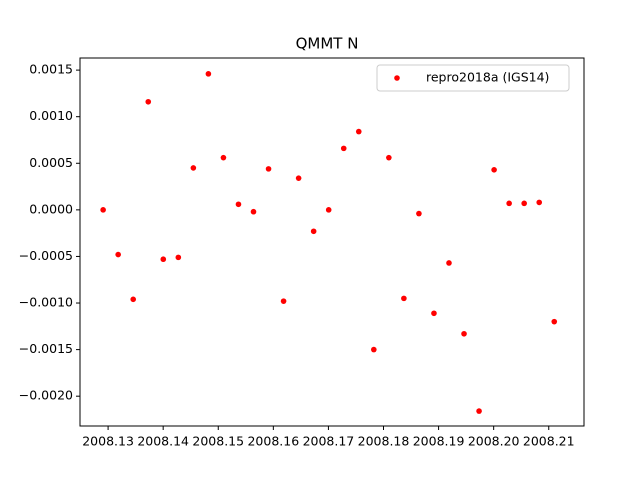  I want to click on legend-marker, so click(397, 78).